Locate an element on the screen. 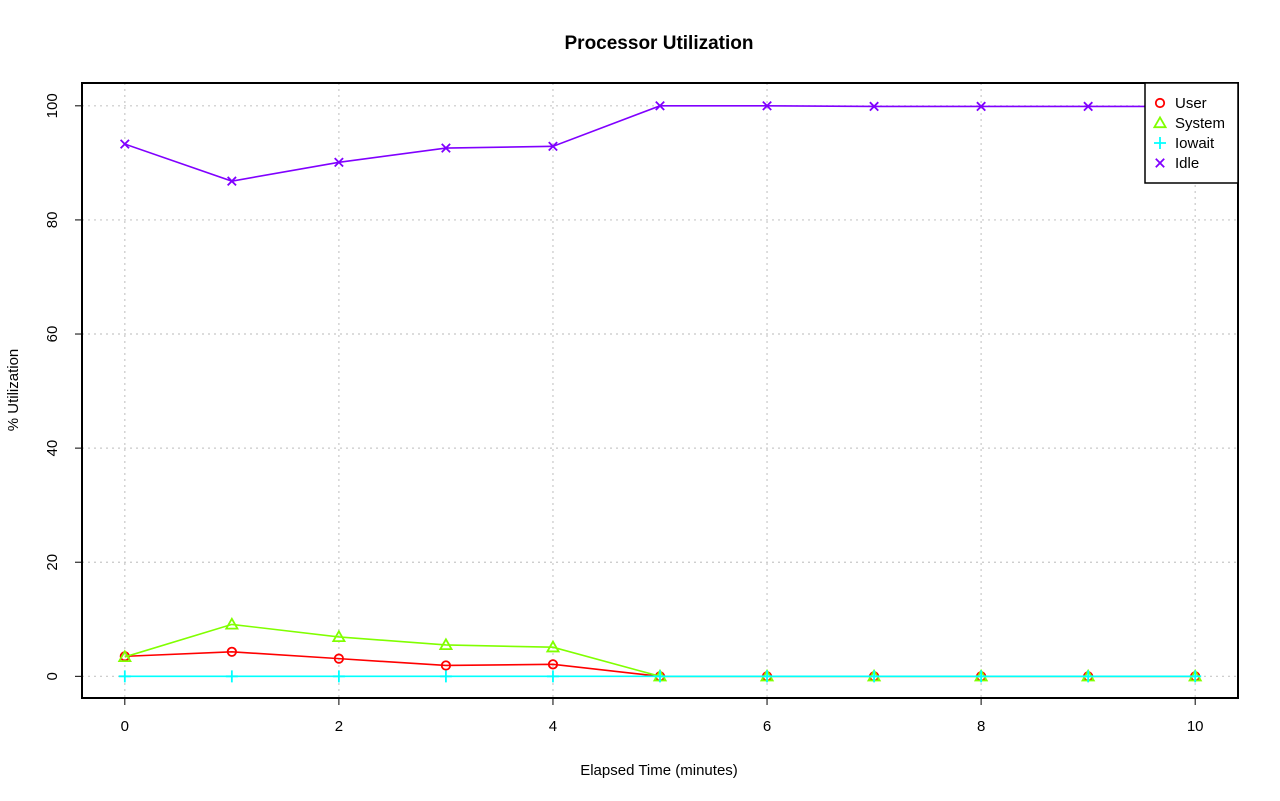 This screenshot has width=1280, height=801. legend-system-label: System is located at coordinates (1200, 123).